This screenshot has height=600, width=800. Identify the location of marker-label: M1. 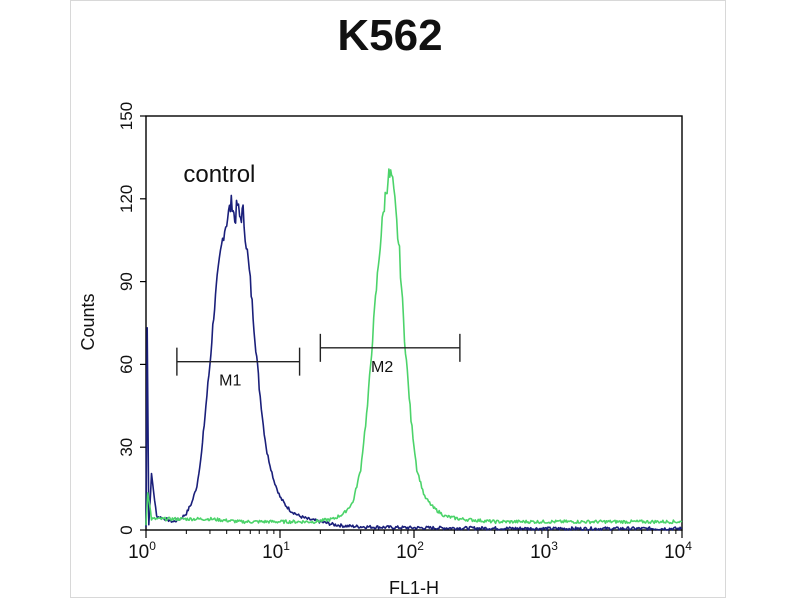
(230, 381).